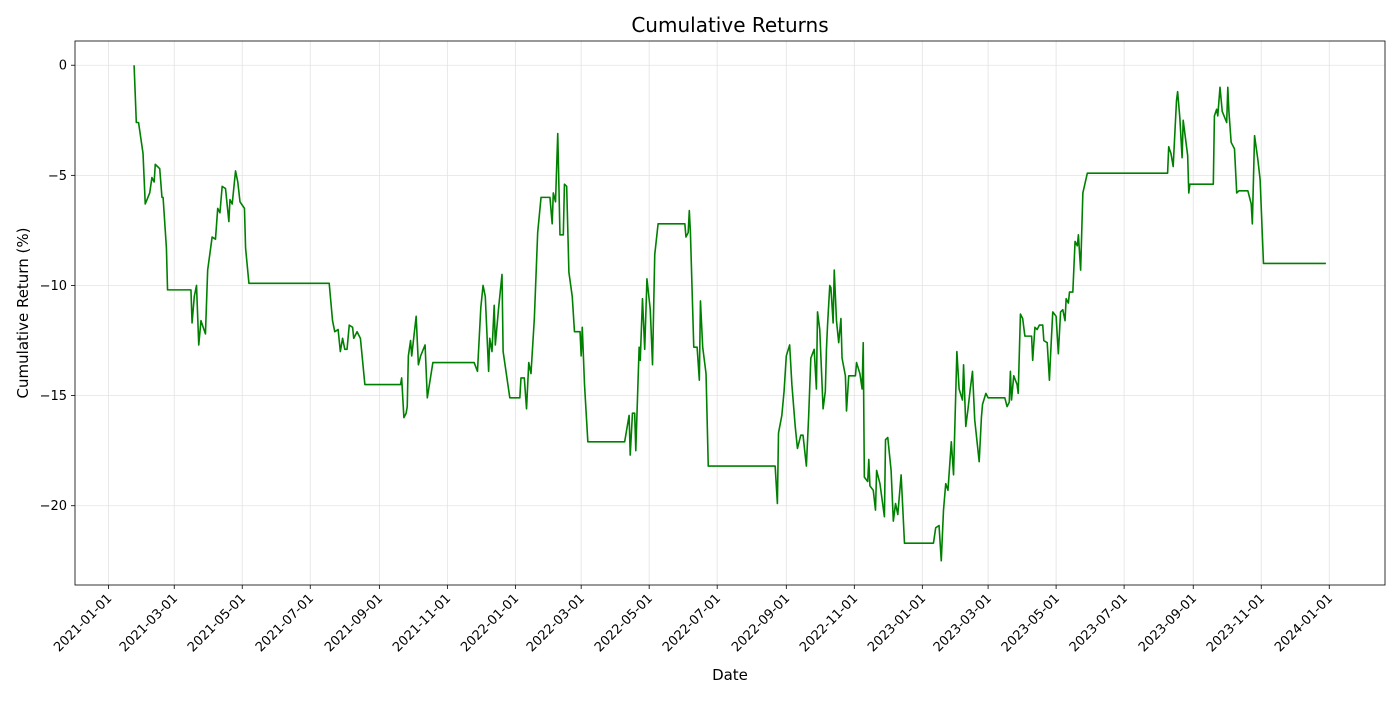 The height and width of the screenshot is (704, 1400). I want to click on y-tick-label: −15, so click(53, 396).